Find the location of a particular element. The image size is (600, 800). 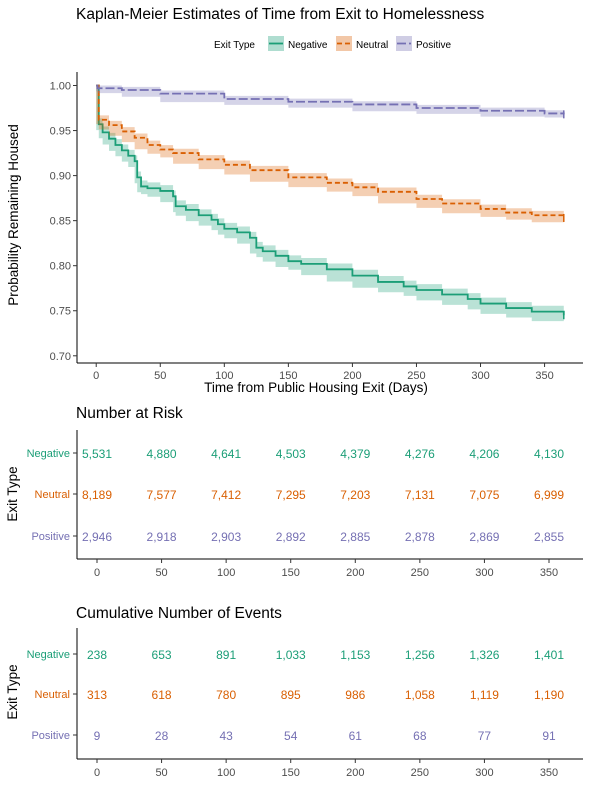

legend-label-negative: Negative is located at coordinates (308, 45).